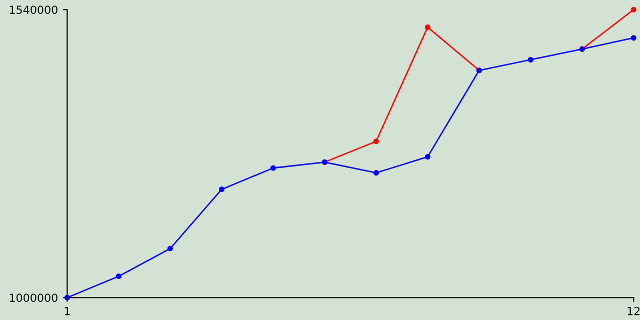 Image resolution: width=640 pixels, height=320 pixels. What do you see at coordinates (34, 10) in the screenshot?
I see `y-tick-label: 1540000` at bounding box center [34, 10].